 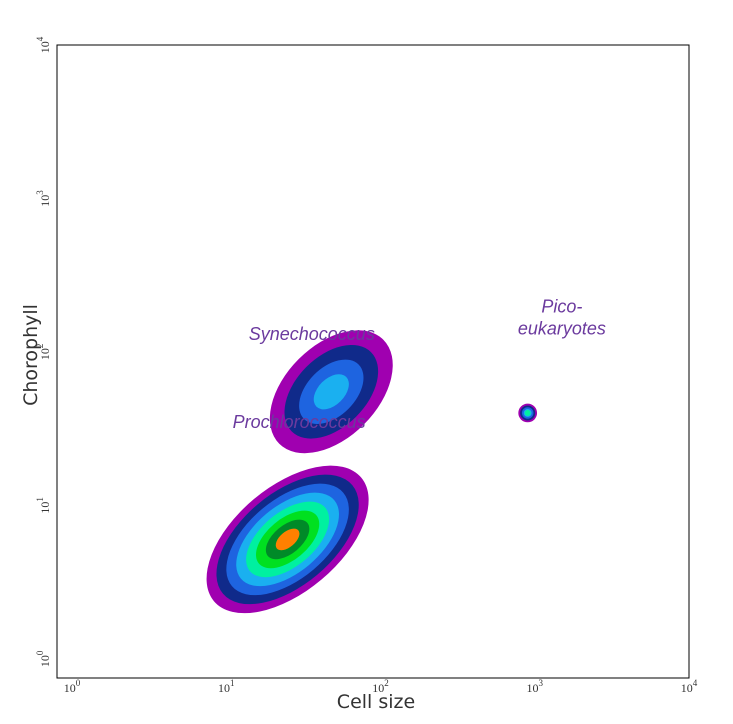 I want to click on x-tick-label: 10³, so click(x=534, y=686).